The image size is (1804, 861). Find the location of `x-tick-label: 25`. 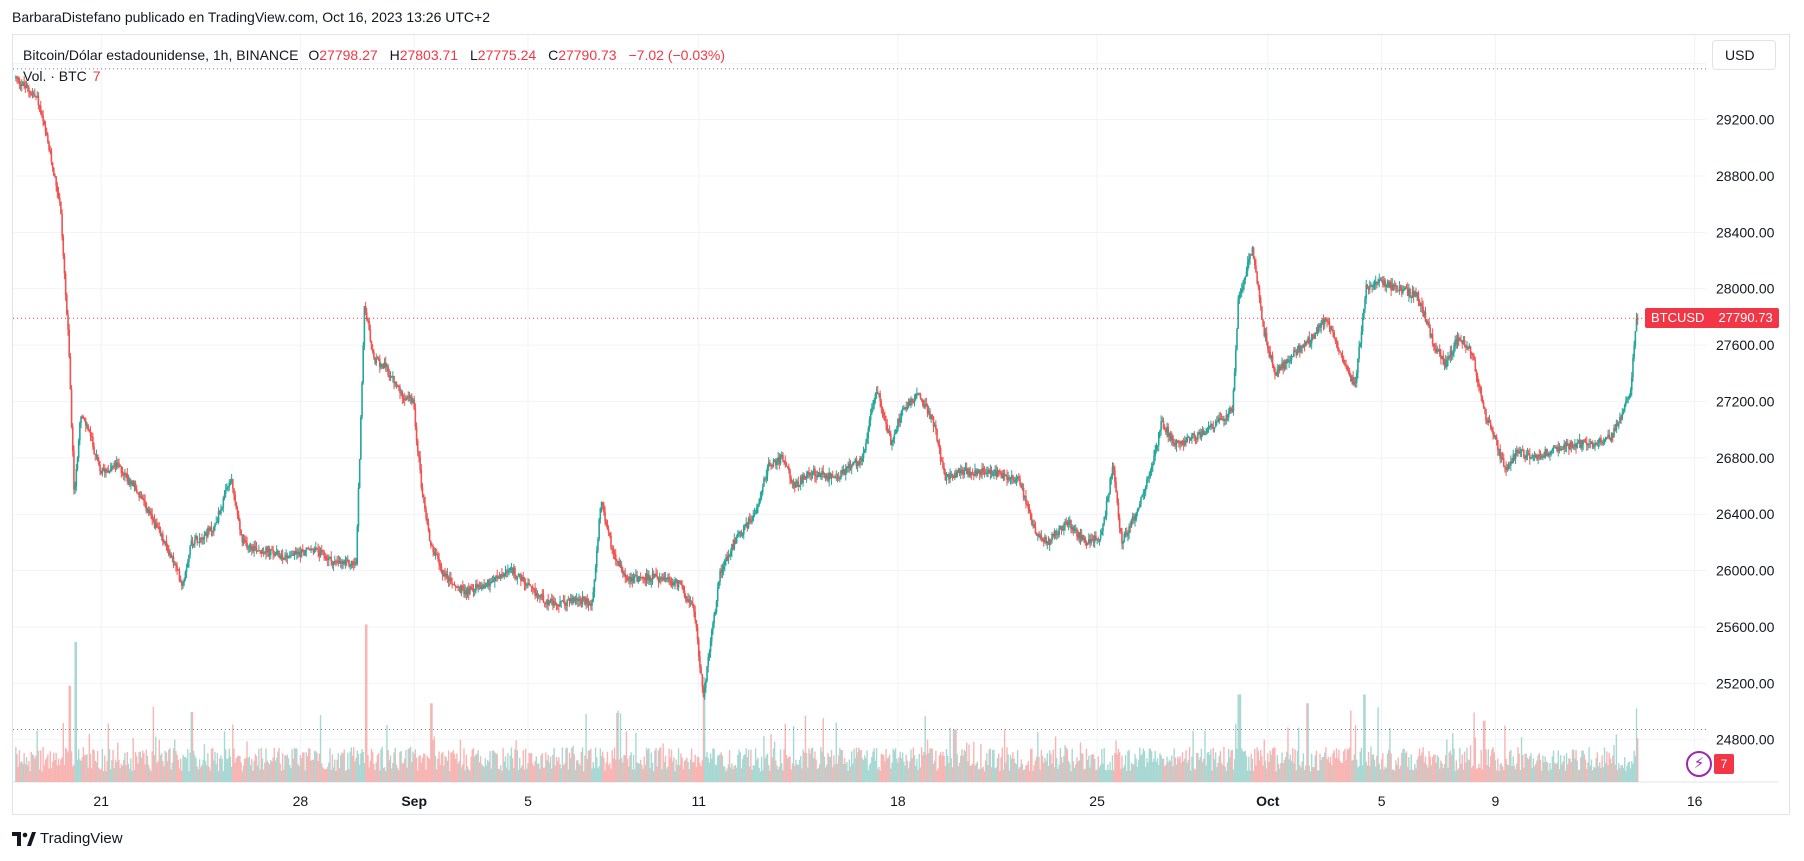

x-tick-label: 25 is located at coordinates (1097, 801).